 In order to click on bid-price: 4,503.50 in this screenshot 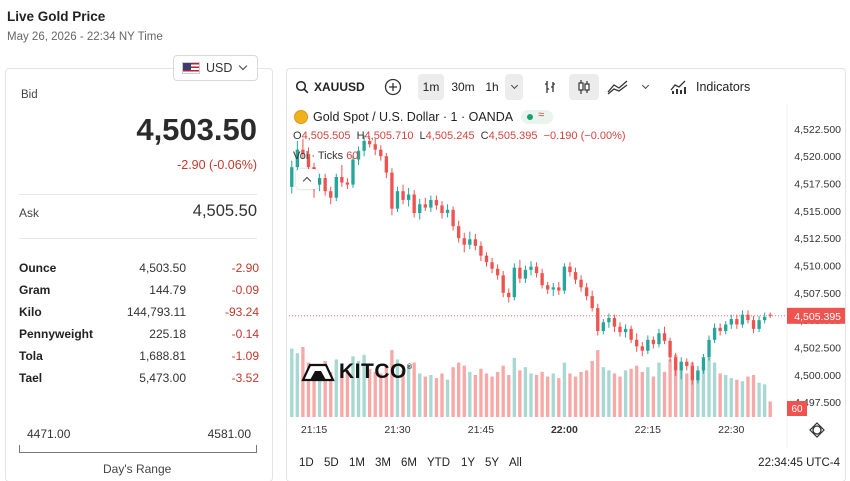, I will do `click(196, 129)`.